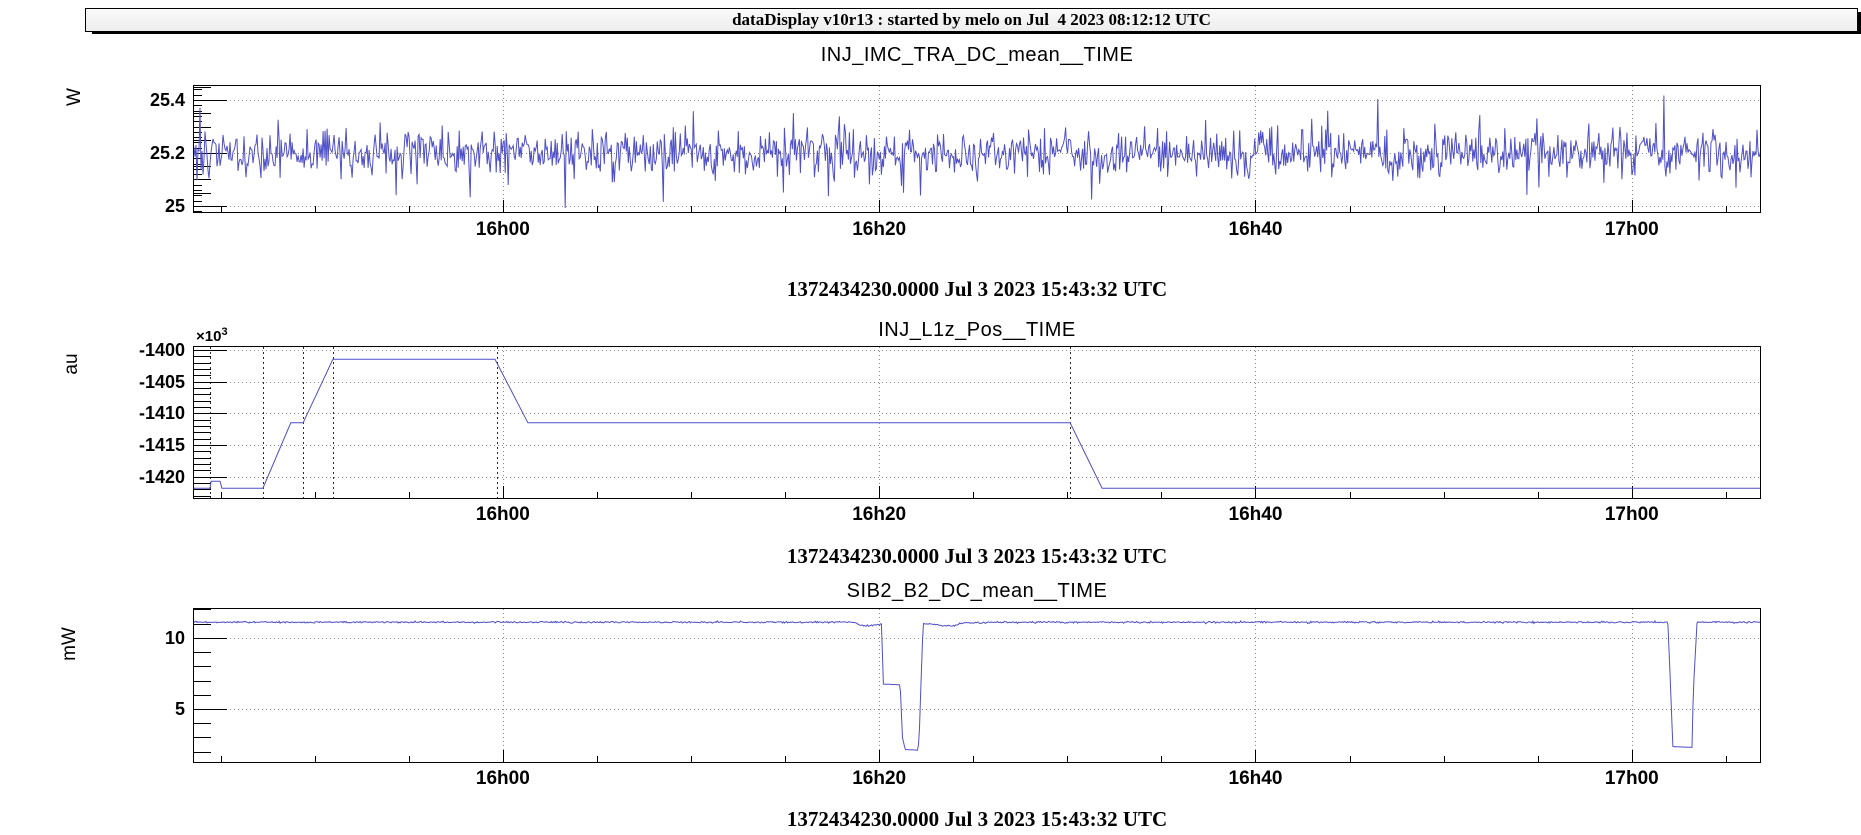 The image size is (1861, 835). I want to click on header-shadow-bottom, so click(976, 32).